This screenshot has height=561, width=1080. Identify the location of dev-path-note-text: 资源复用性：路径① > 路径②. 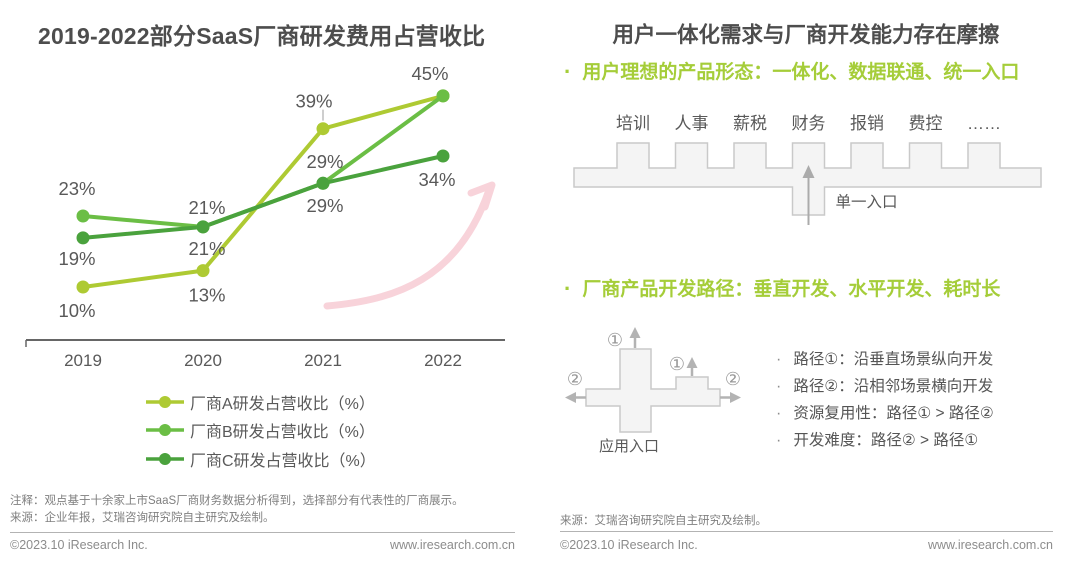
(893, 413).